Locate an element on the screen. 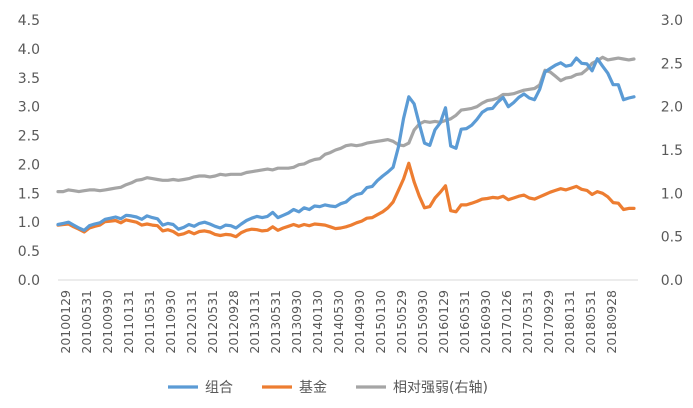  x-axis-tick-label: 20160930 is located at coordinates (485, 322).